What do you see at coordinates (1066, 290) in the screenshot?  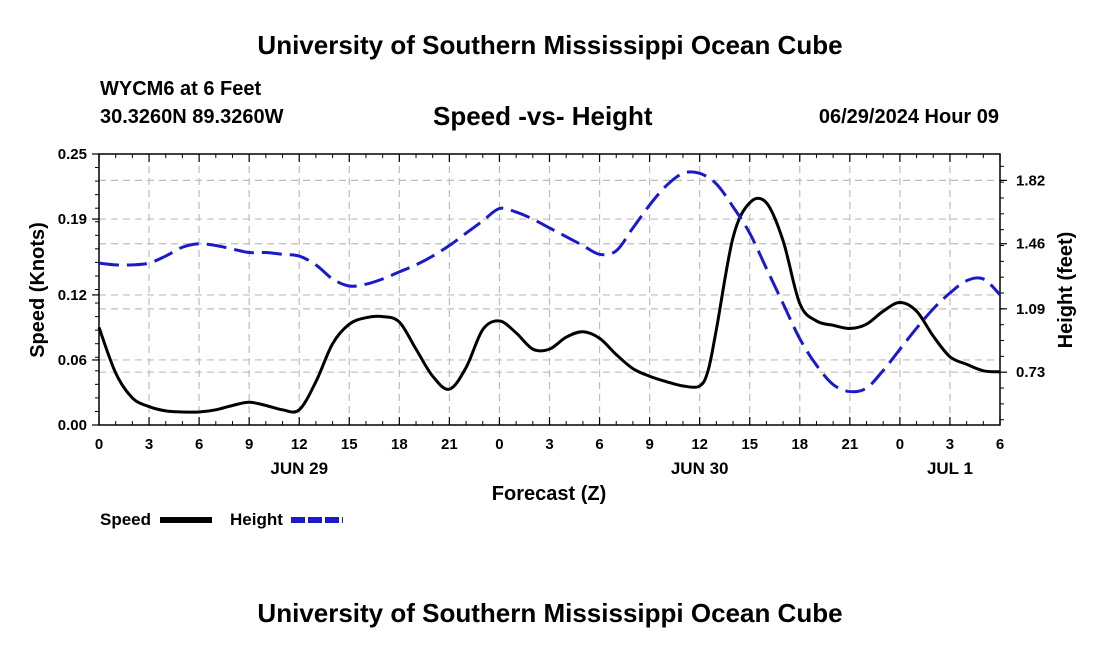 I see `y-axis-right-label: Height (feet)` at bounding box center [1066, 290].